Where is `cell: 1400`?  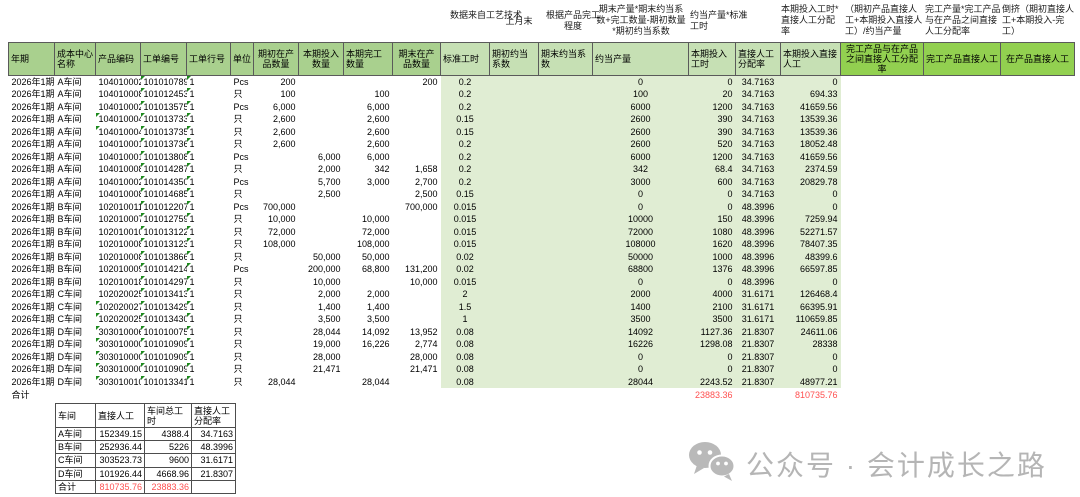 cell: 1400 is located at coordinates (640, 306).